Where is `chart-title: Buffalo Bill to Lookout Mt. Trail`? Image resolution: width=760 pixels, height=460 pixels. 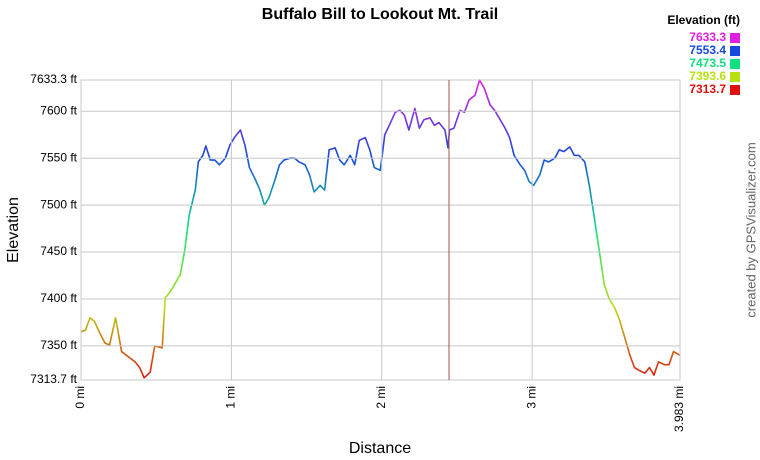 chart-title: Buffalo Bill to Lookout Mt. Trail is located at coordinates (380, 14).